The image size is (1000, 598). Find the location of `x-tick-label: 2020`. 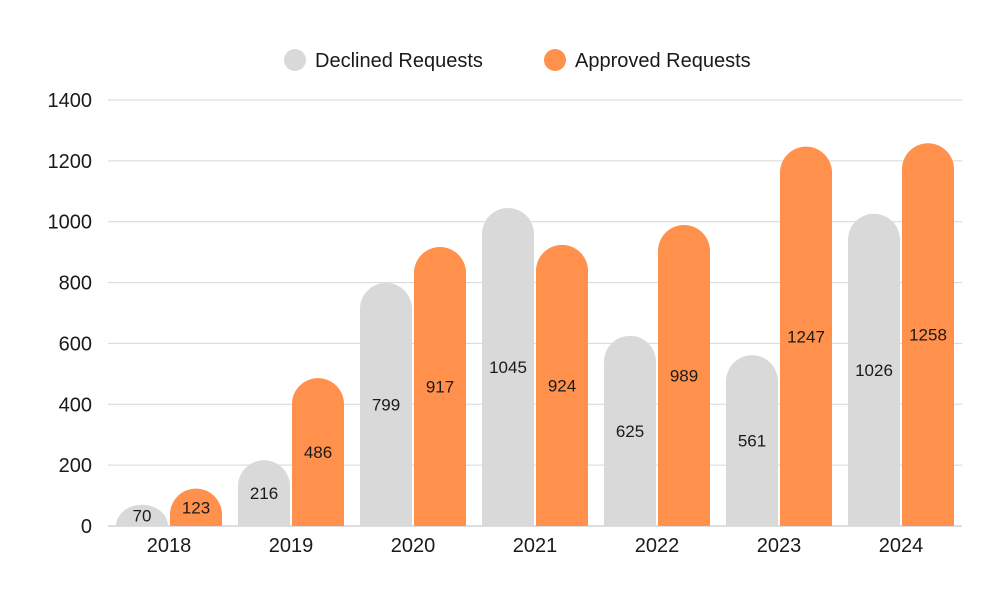

x-tick-label: 2020 is located at coordinates (413, 546).